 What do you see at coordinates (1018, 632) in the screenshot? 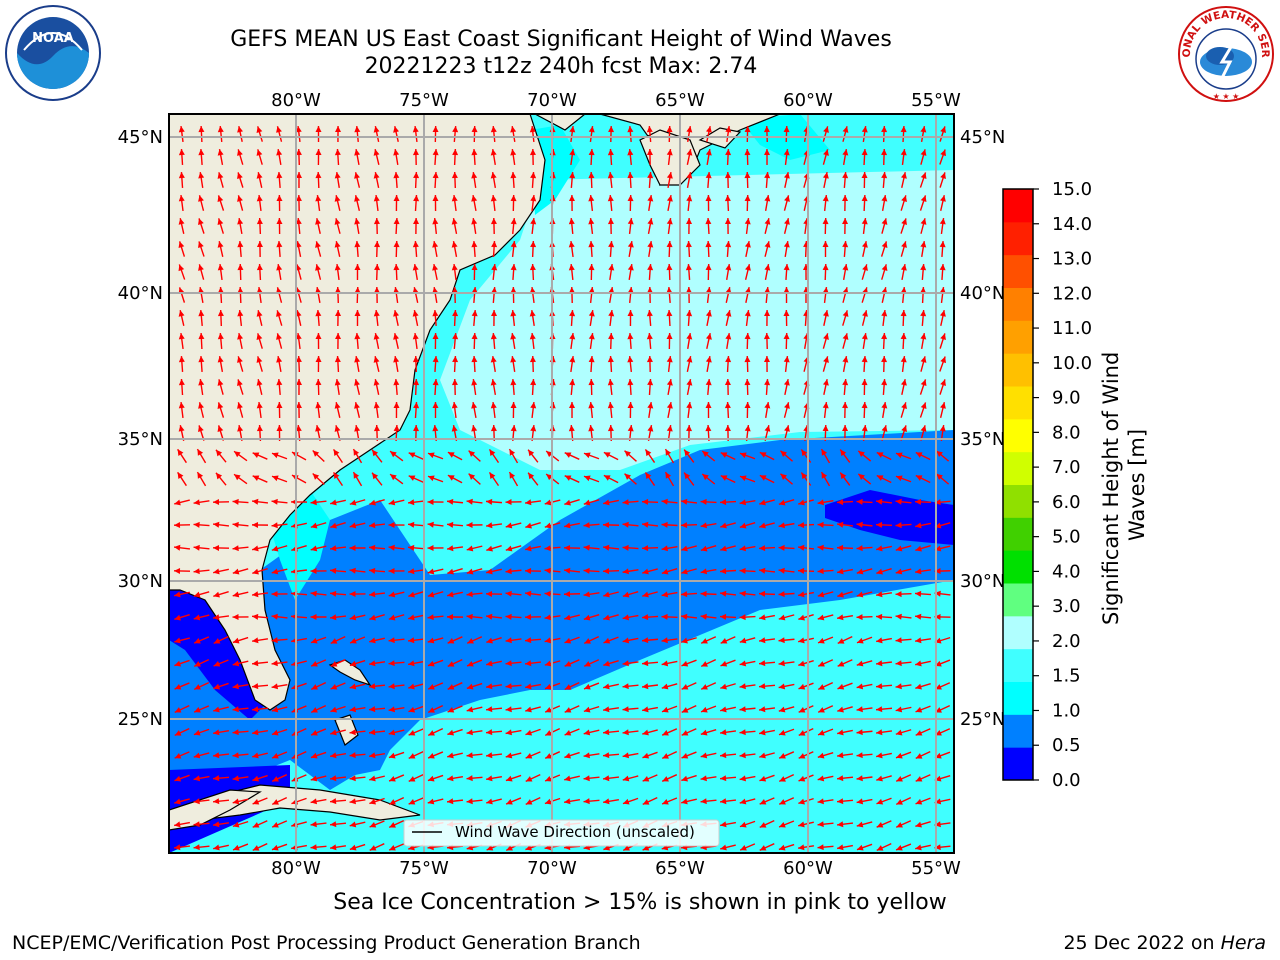
I see `colorbar-segment` at bounding box center [1018, 632].